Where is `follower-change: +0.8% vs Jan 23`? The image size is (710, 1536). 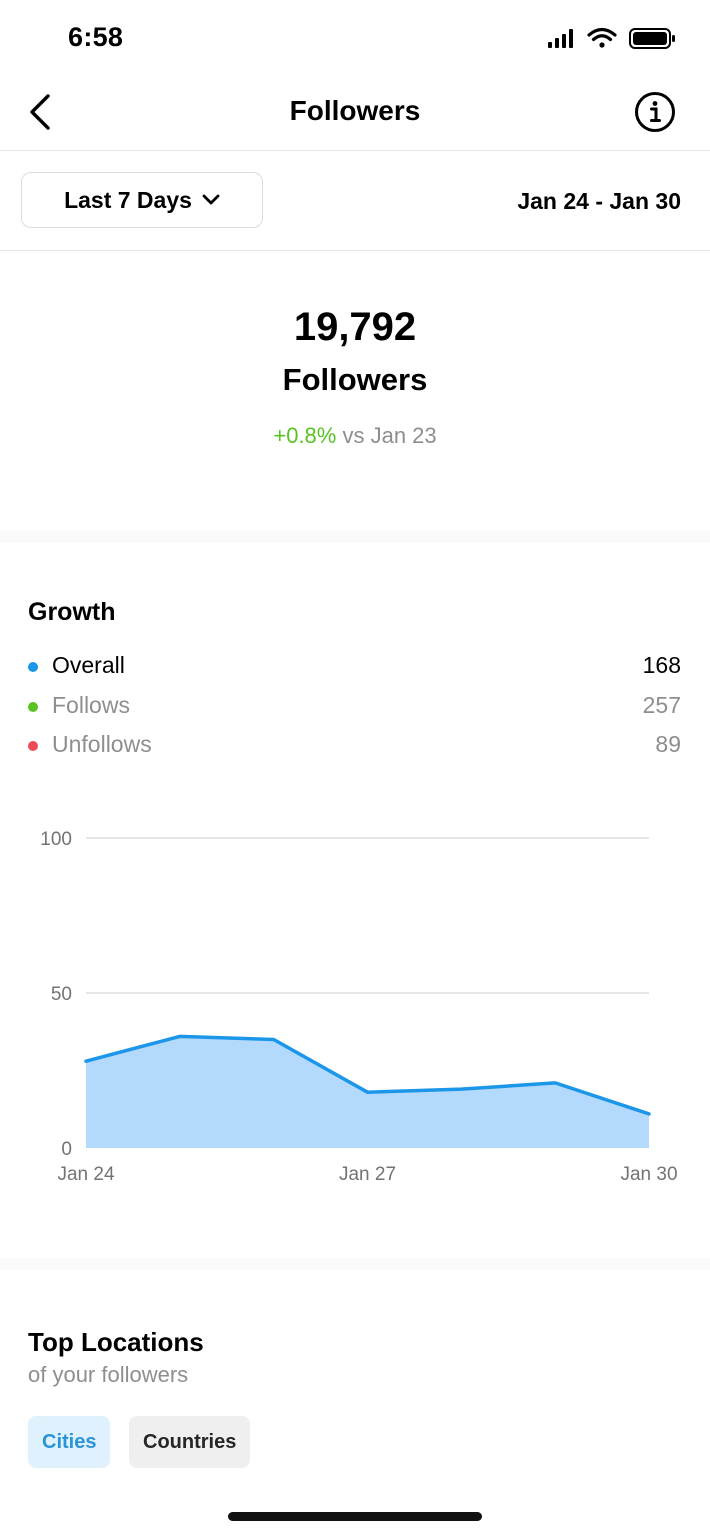 follower-change: +0.8% vs Jan 23 is located at coordinates (355, 436).